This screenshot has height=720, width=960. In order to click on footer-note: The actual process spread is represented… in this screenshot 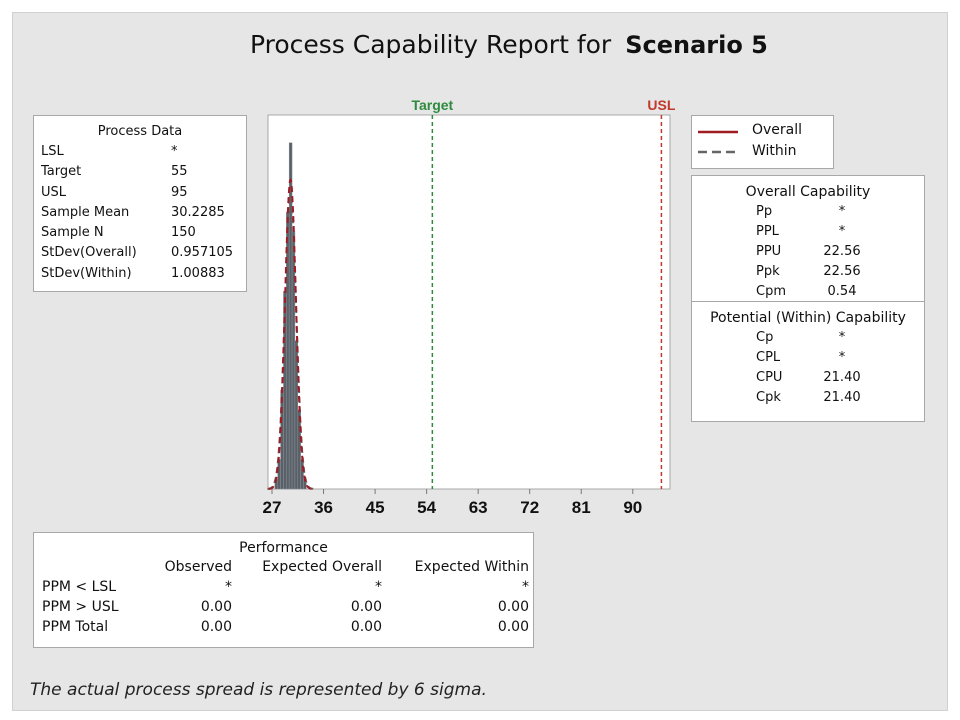, I will do `click(258, 690)`.